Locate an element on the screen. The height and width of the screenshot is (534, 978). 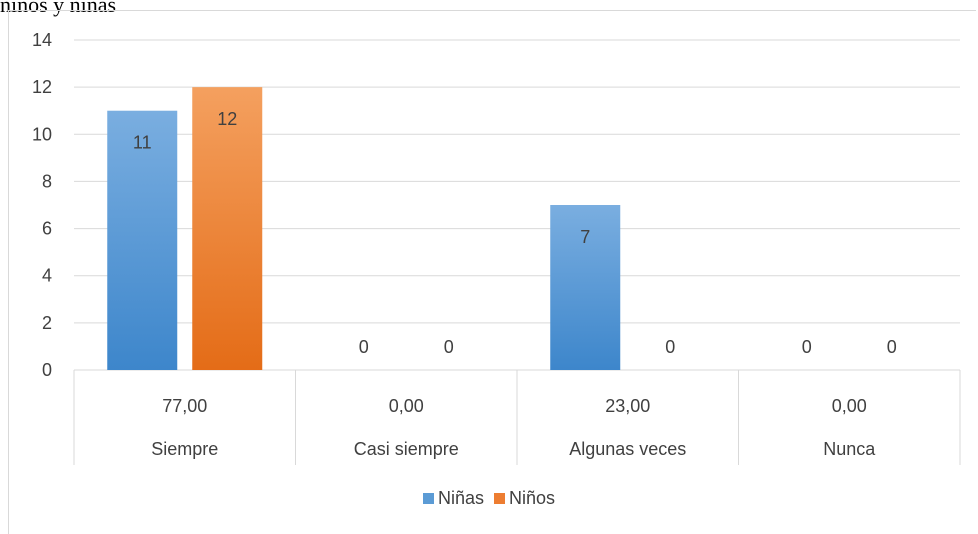
legend-swatch-ninas is located at coordinates (428, 498).